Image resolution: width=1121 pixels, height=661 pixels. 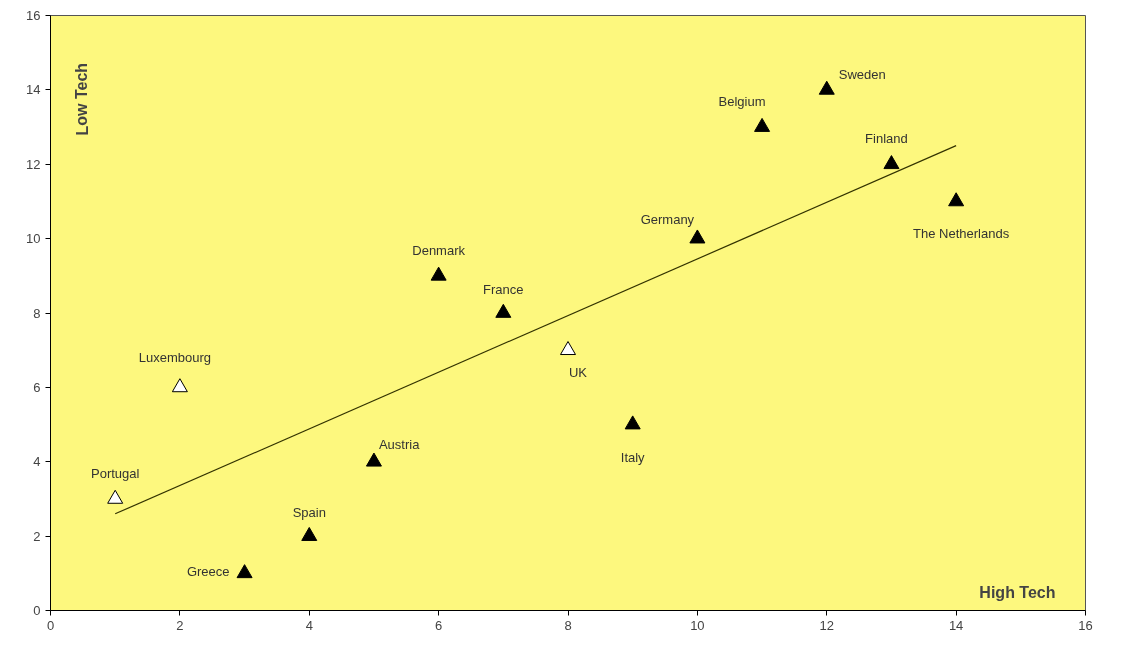 I want to click on y-tick-label: 0, so click(x=37, y=610).